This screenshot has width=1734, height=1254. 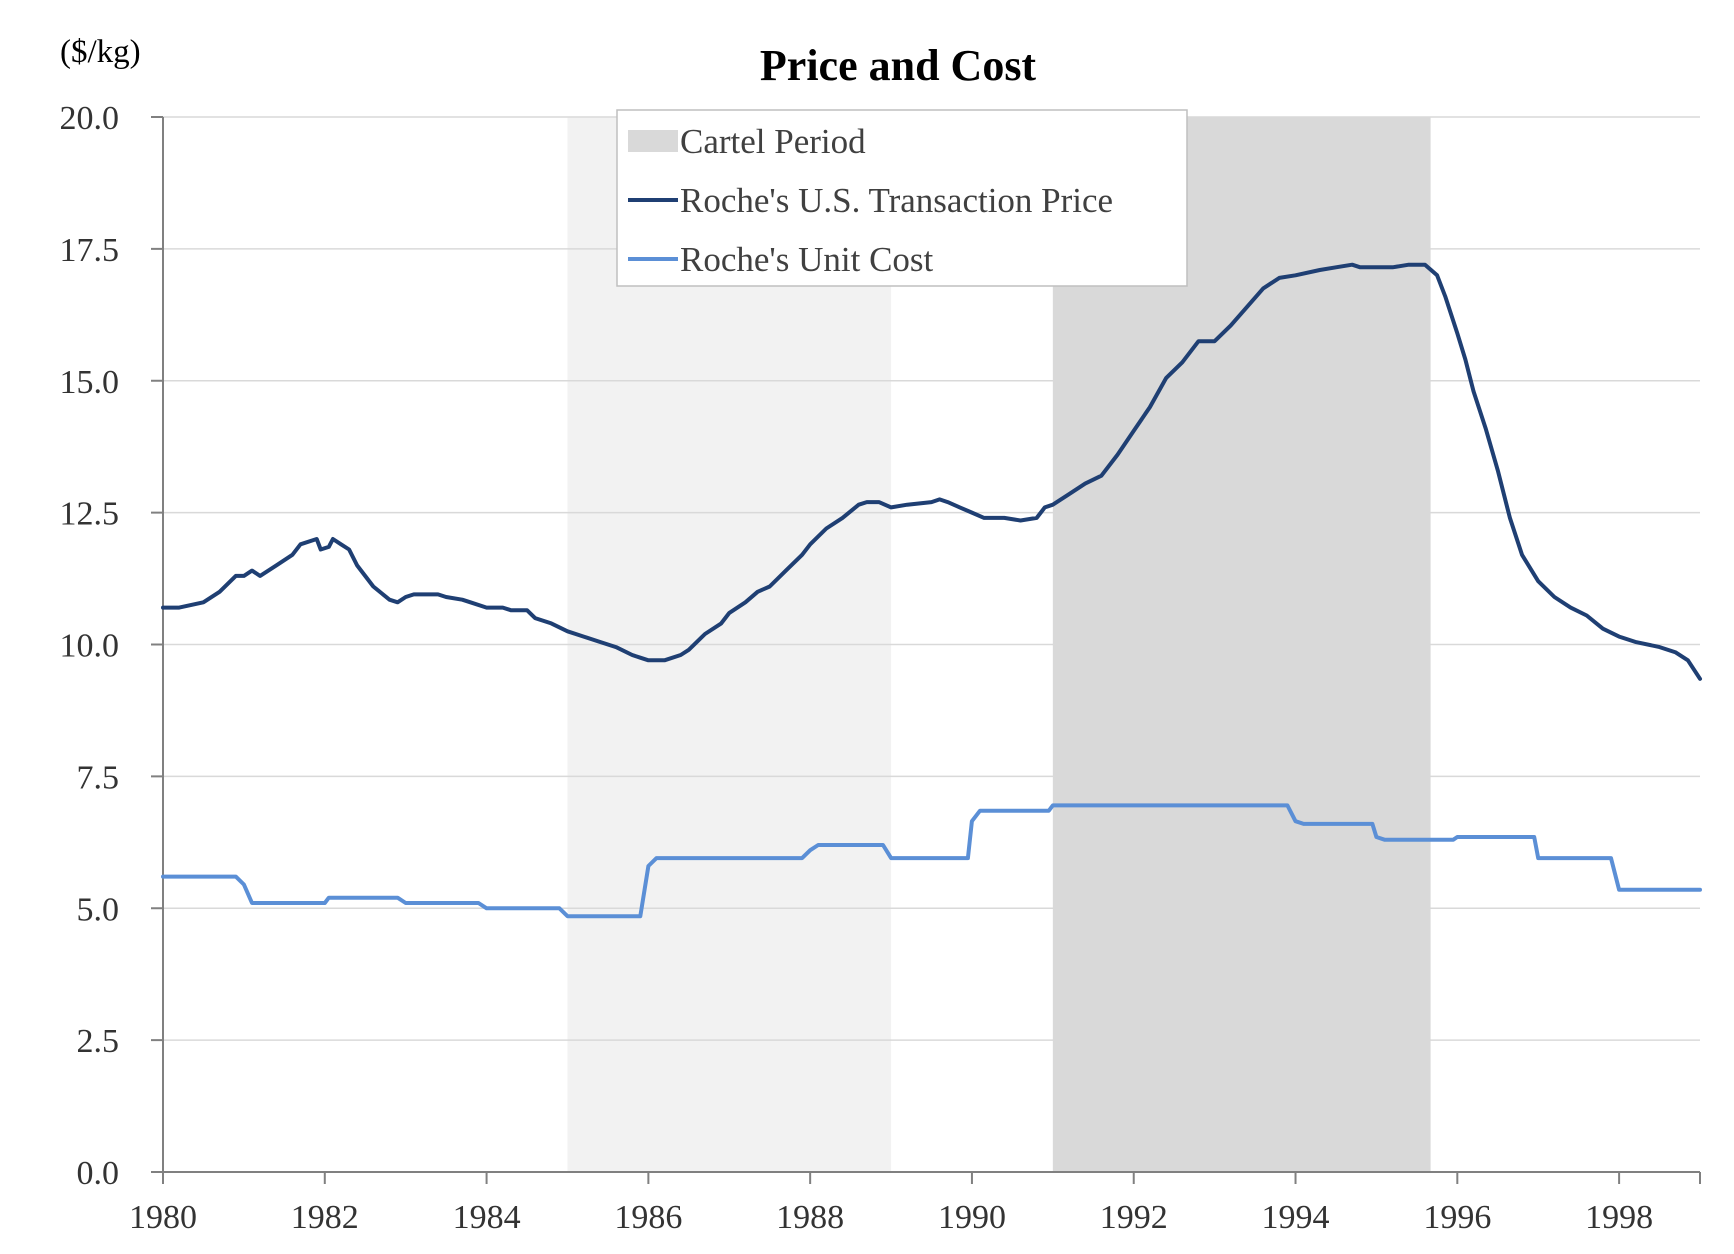 What do you see at coordinates (90, 646) in the screenshot?
I see `y-tick-label: 10.0` at bounding box center [90, 646].